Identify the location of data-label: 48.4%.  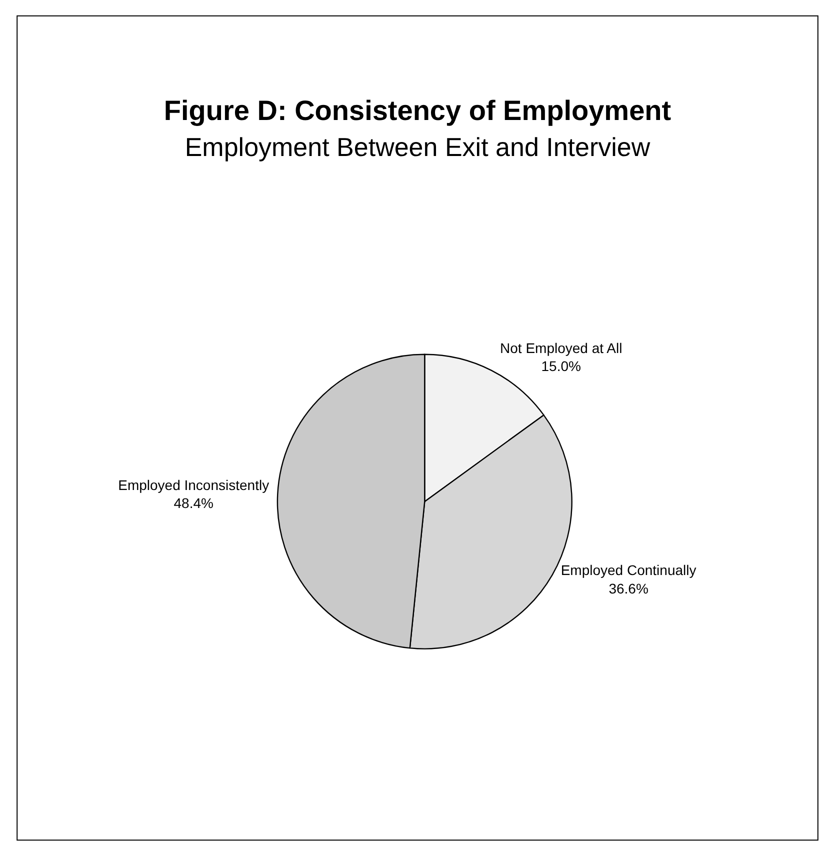
(194, 503).